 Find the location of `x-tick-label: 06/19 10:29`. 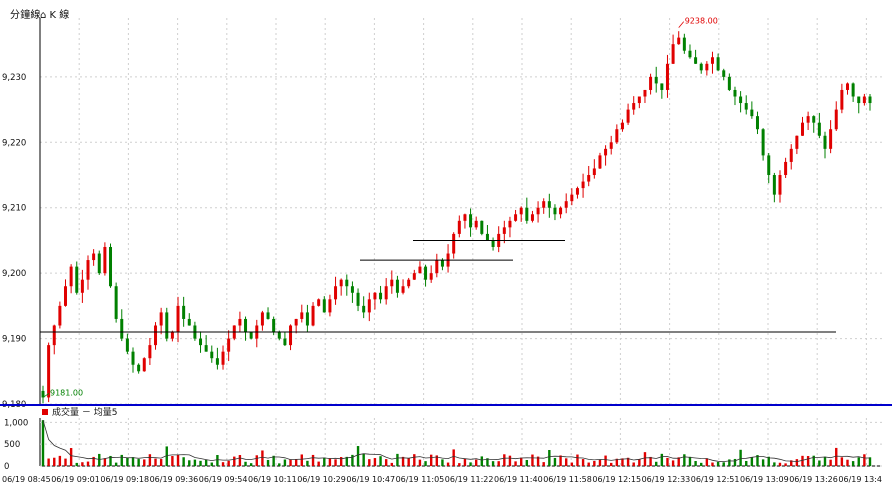

x-tick-label: 06/19 10:29 is located at coordinates (321, 479).